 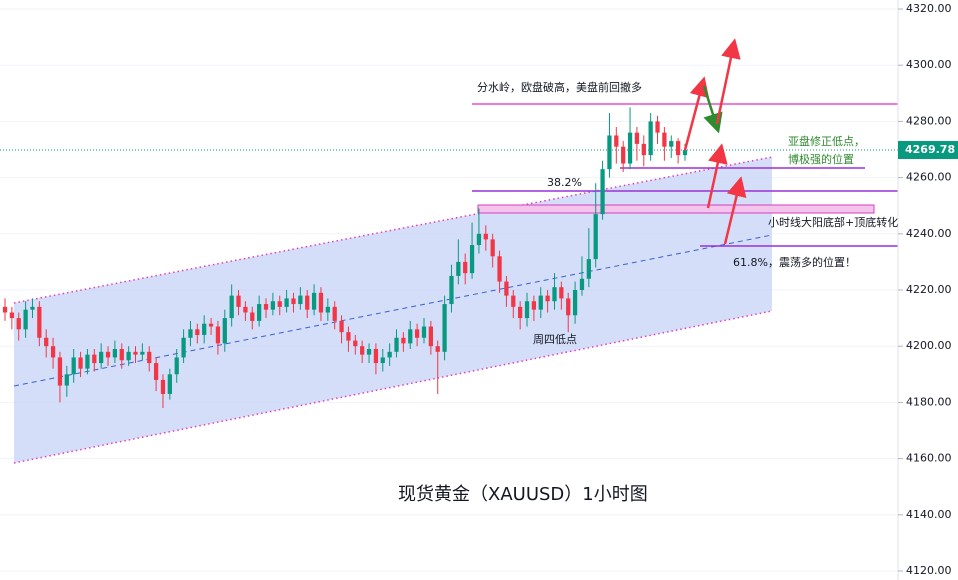 I want to click on annotation: 亚盘修正低点，, so click(x=826, y=141).